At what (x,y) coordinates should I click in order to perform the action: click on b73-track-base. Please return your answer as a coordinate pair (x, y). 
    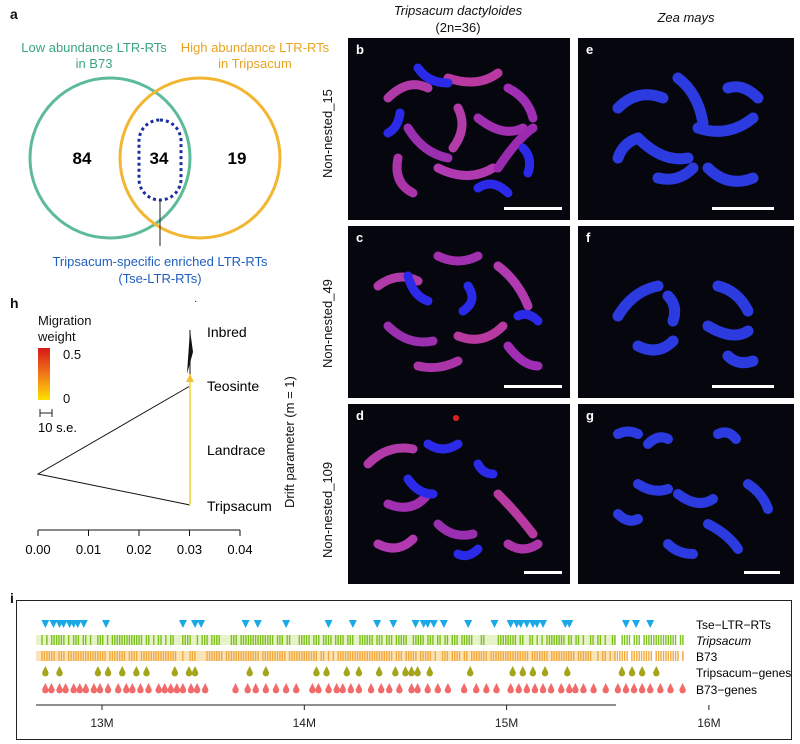
    Looking at the image, I should click on (326, 656).